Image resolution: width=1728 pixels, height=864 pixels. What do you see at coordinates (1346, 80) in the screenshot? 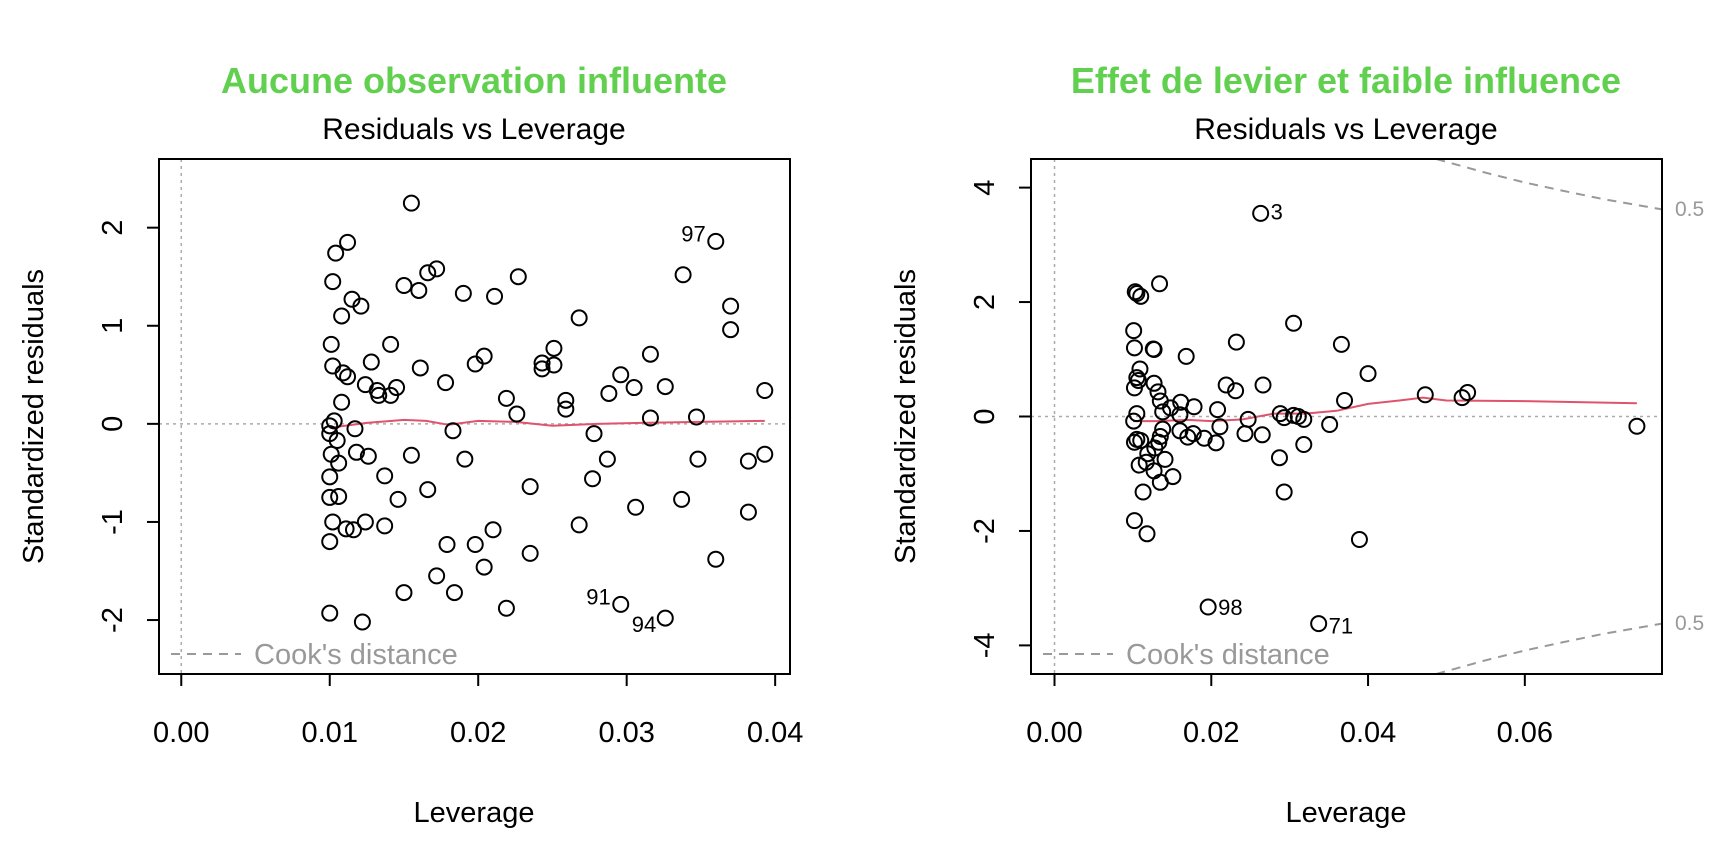
I see `main-title: Effet de levier et faible influence` at bounding box center [1346, 80].